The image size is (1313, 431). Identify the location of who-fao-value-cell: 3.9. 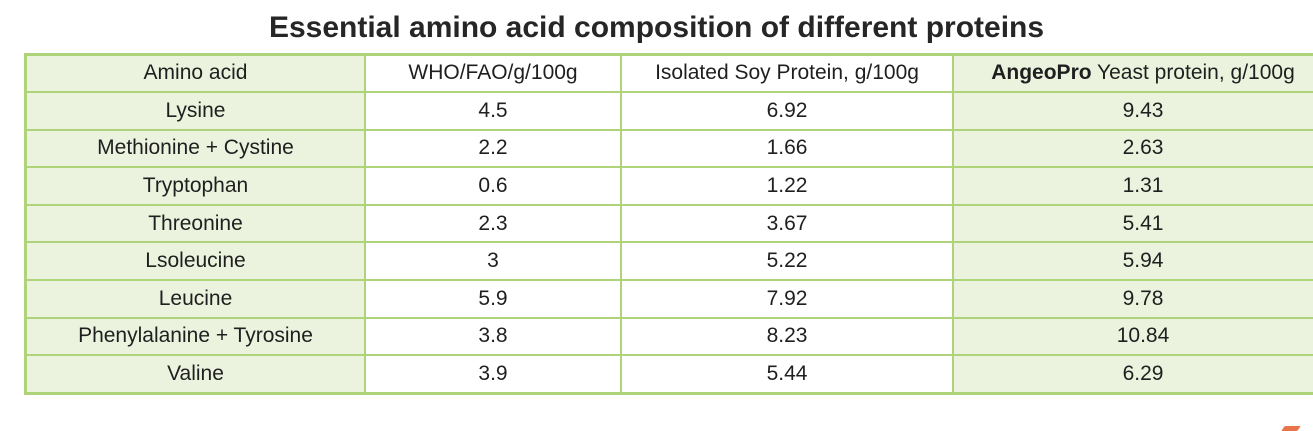
(493, 374).